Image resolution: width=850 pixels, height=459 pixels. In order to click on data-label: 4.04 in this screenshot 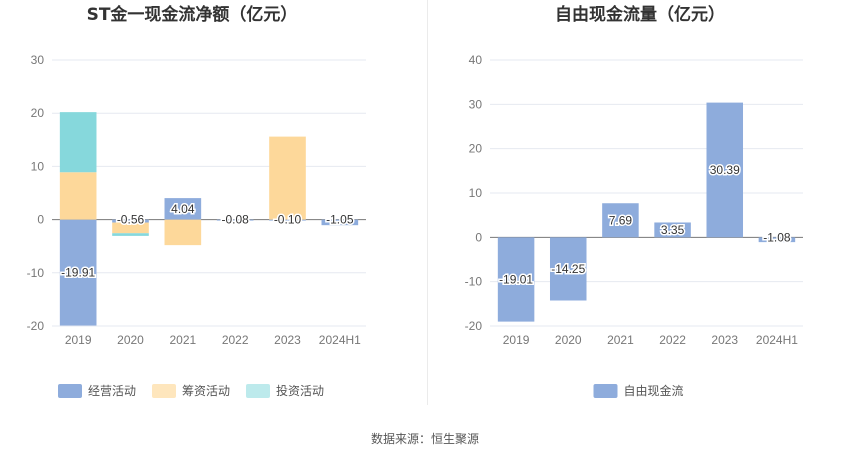, I will do `click(183, 209)`.